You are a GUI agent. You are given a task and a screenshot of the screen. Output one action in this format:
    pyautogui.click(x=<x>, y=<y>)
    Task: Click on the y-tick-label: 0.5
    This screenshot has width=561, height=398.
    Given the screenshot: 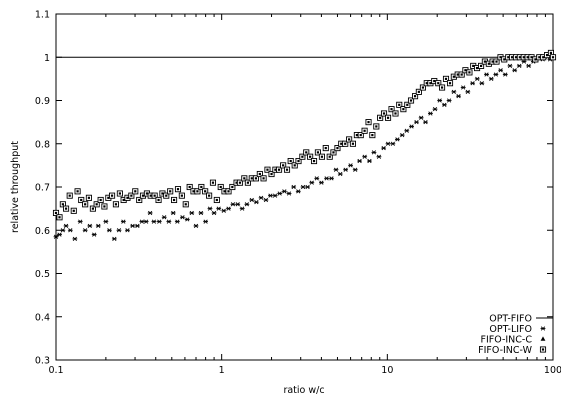 What is the action you would take?
    pyautogui.click(x=42, y=274)
    